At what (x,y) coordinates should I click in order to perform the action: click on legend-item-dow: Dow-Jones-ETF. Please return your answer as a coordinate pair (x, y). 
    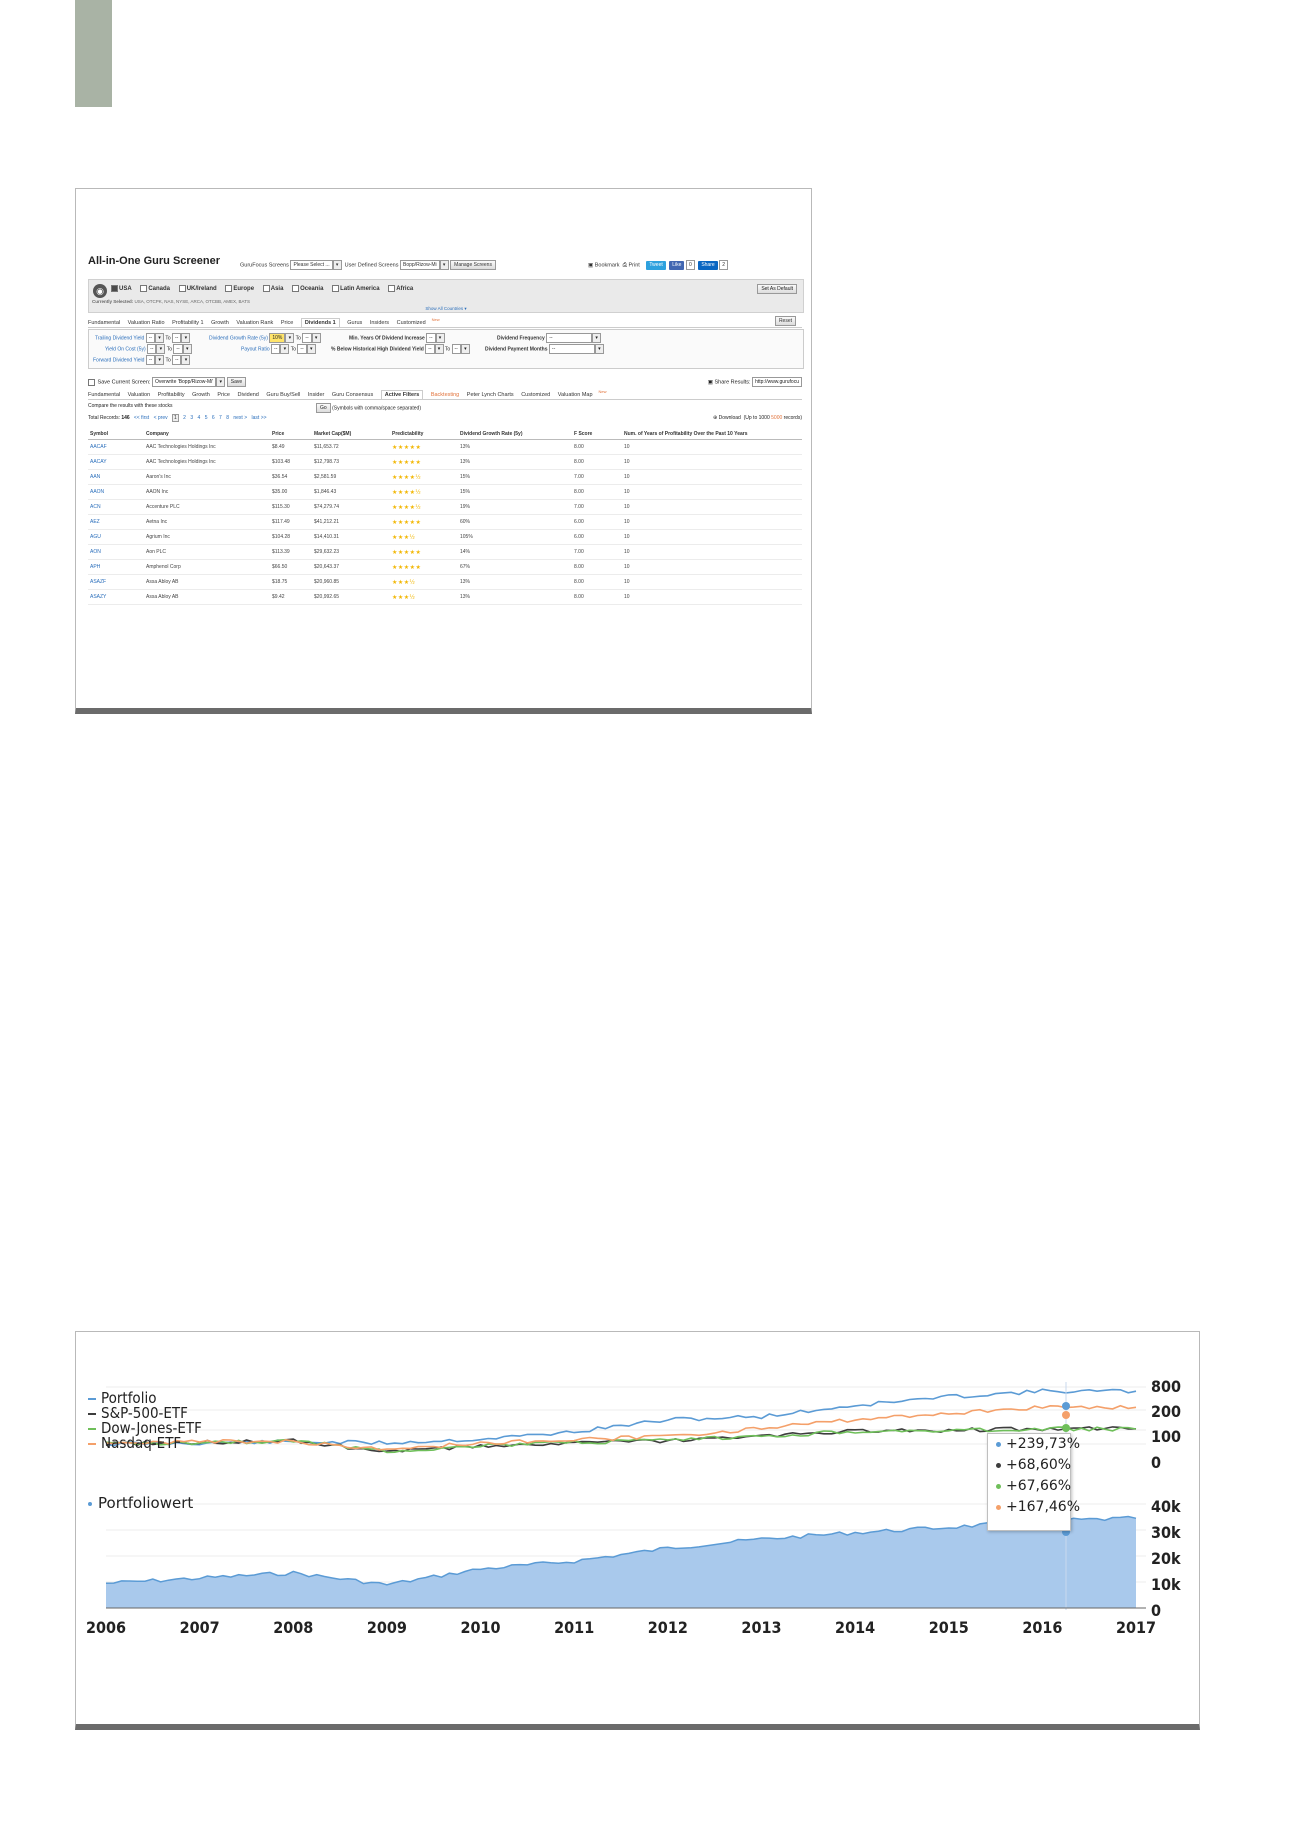
    Looking at the image, I should click on (145, 1428).